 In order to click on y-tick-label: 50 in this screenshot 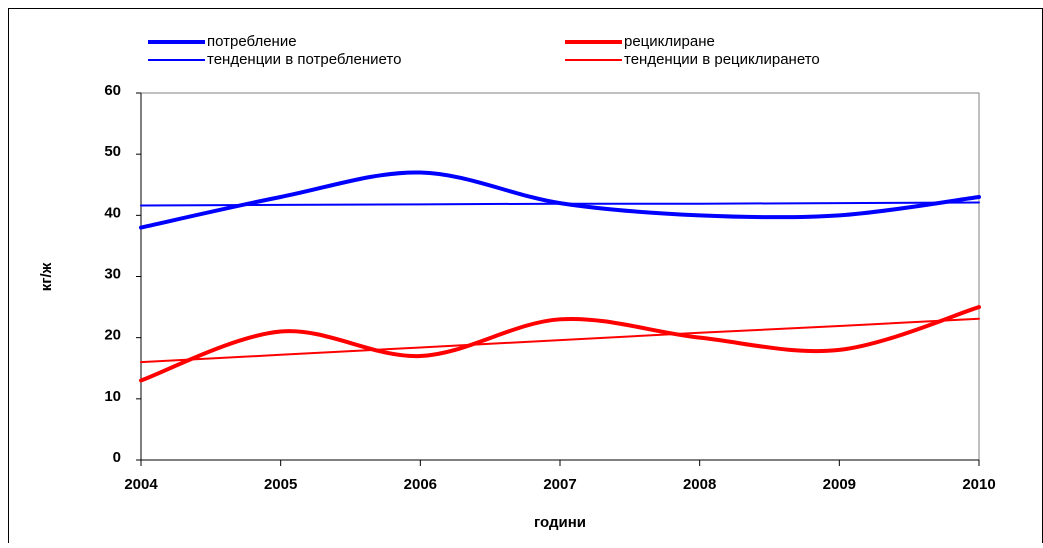, I will do `click(112, 151)`.